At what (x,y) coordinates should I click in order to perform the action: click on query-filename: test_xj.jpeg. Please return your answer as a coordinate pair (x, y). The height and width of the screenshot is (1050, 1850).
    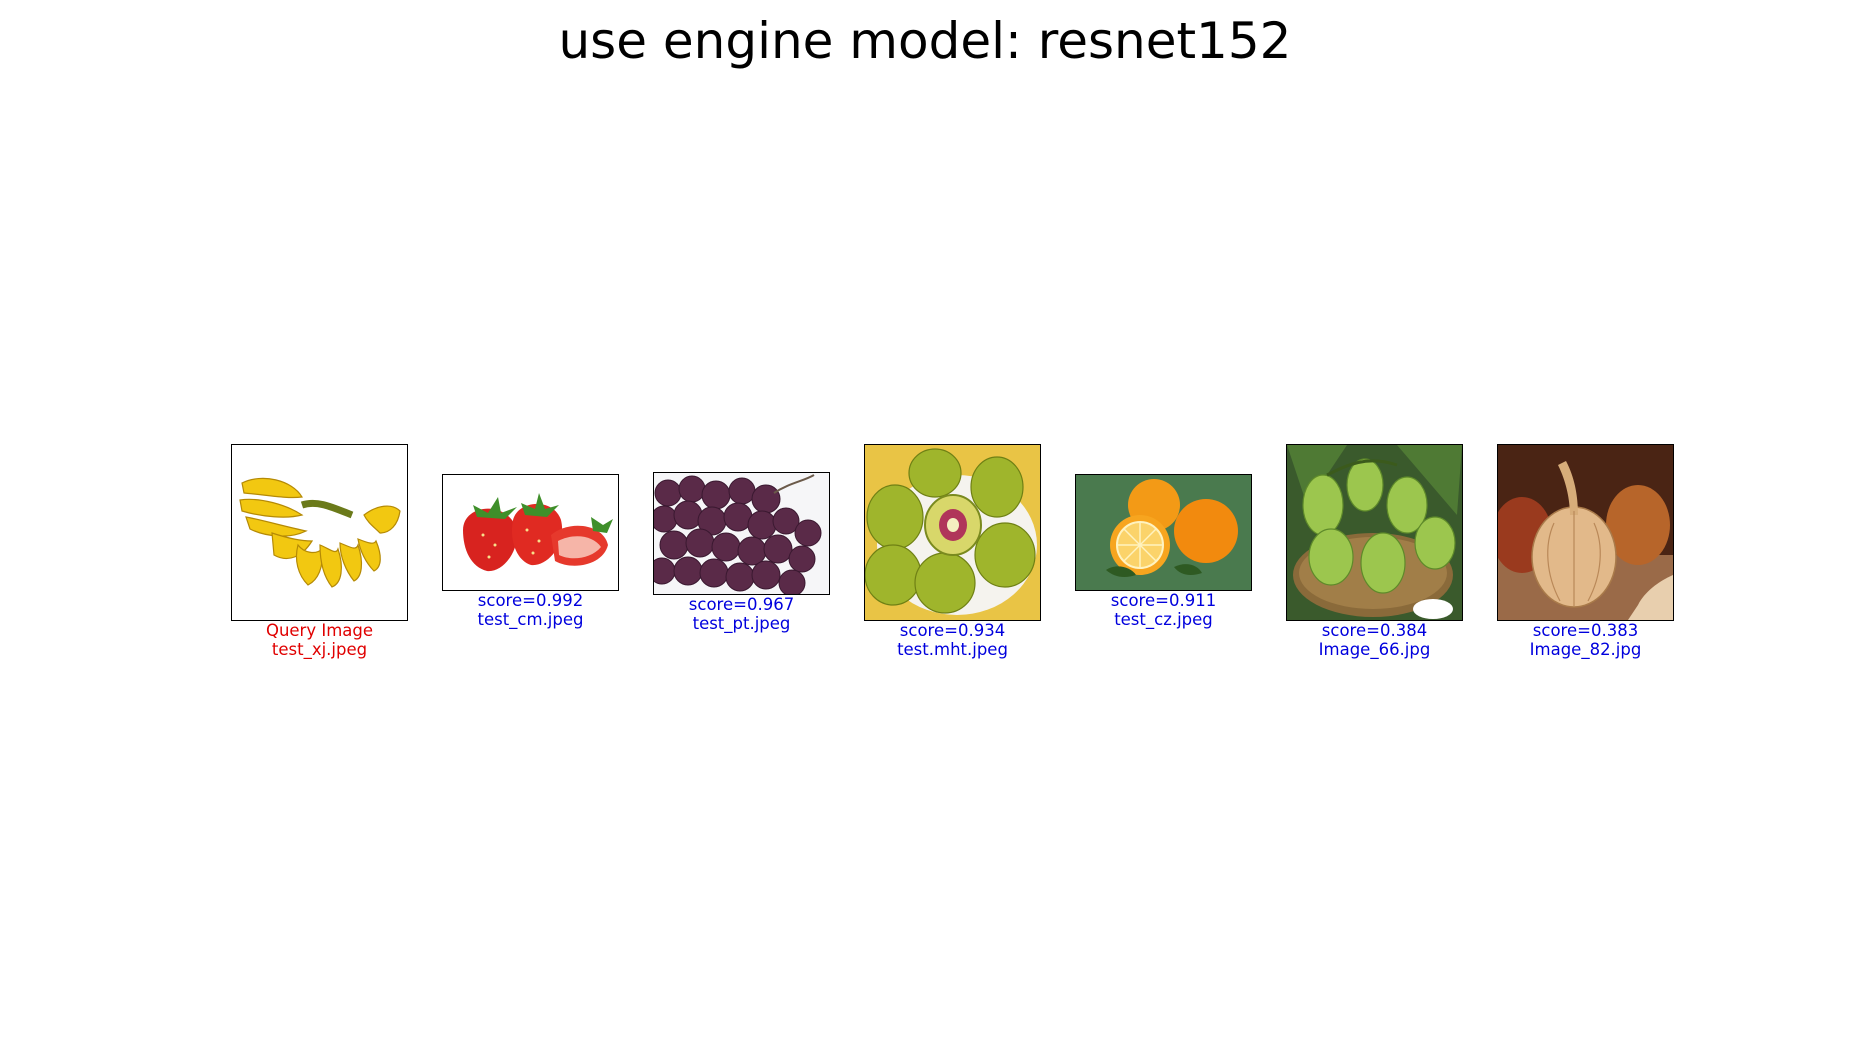
    Looking at the image, I should click on (319, 649).